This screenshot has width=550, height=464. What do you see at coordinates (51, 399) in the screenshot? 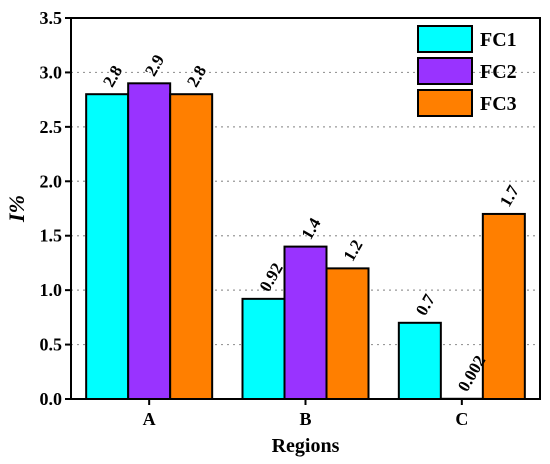
I see `y-tick-label: 0.0` at bounding box center [51, 399].